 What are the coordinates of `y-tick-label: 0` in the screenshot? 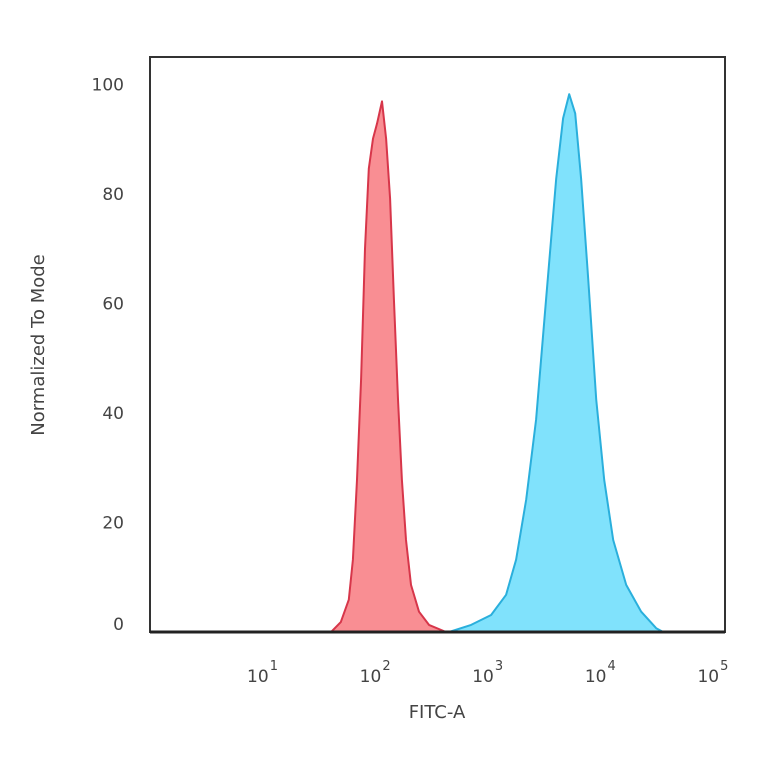 It's located at (118, 625).